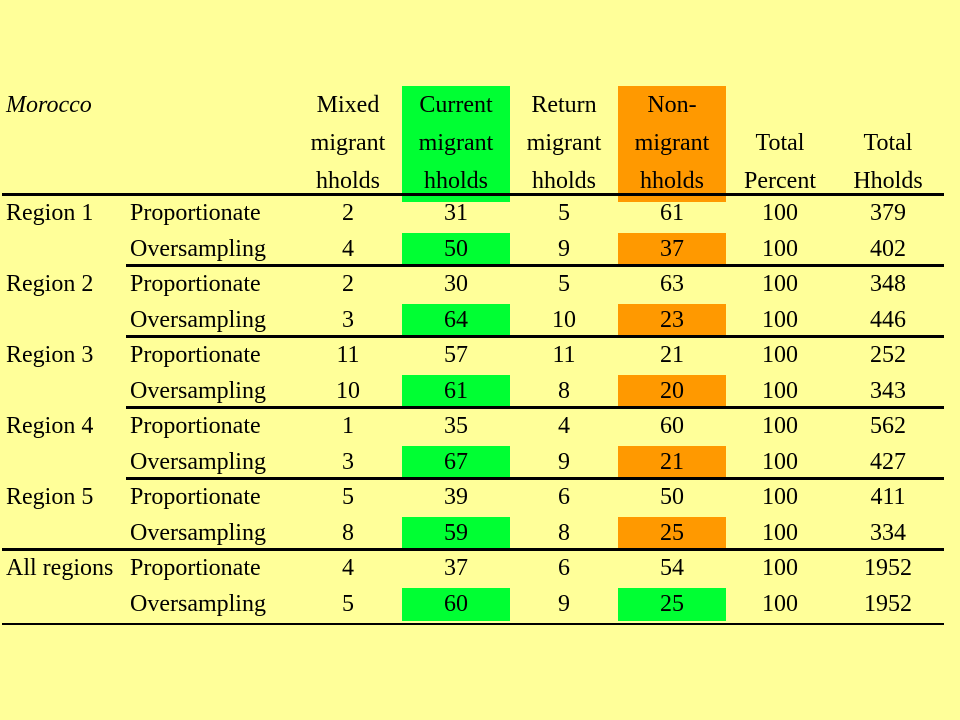 The image size is (960, 720). What do you see at coordinates (564, 319) in the screenshot?
I see `table-cell-return: 10` at bounding box center [564, 319].